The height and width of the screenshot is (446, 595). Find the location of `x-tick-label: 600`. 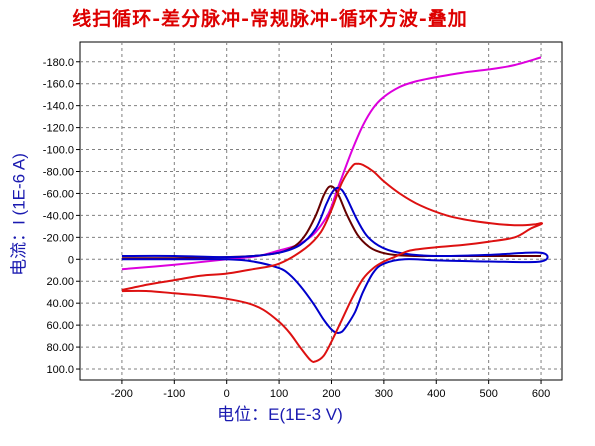

x-tick-label: 600 is located at coordinates (541, 394).